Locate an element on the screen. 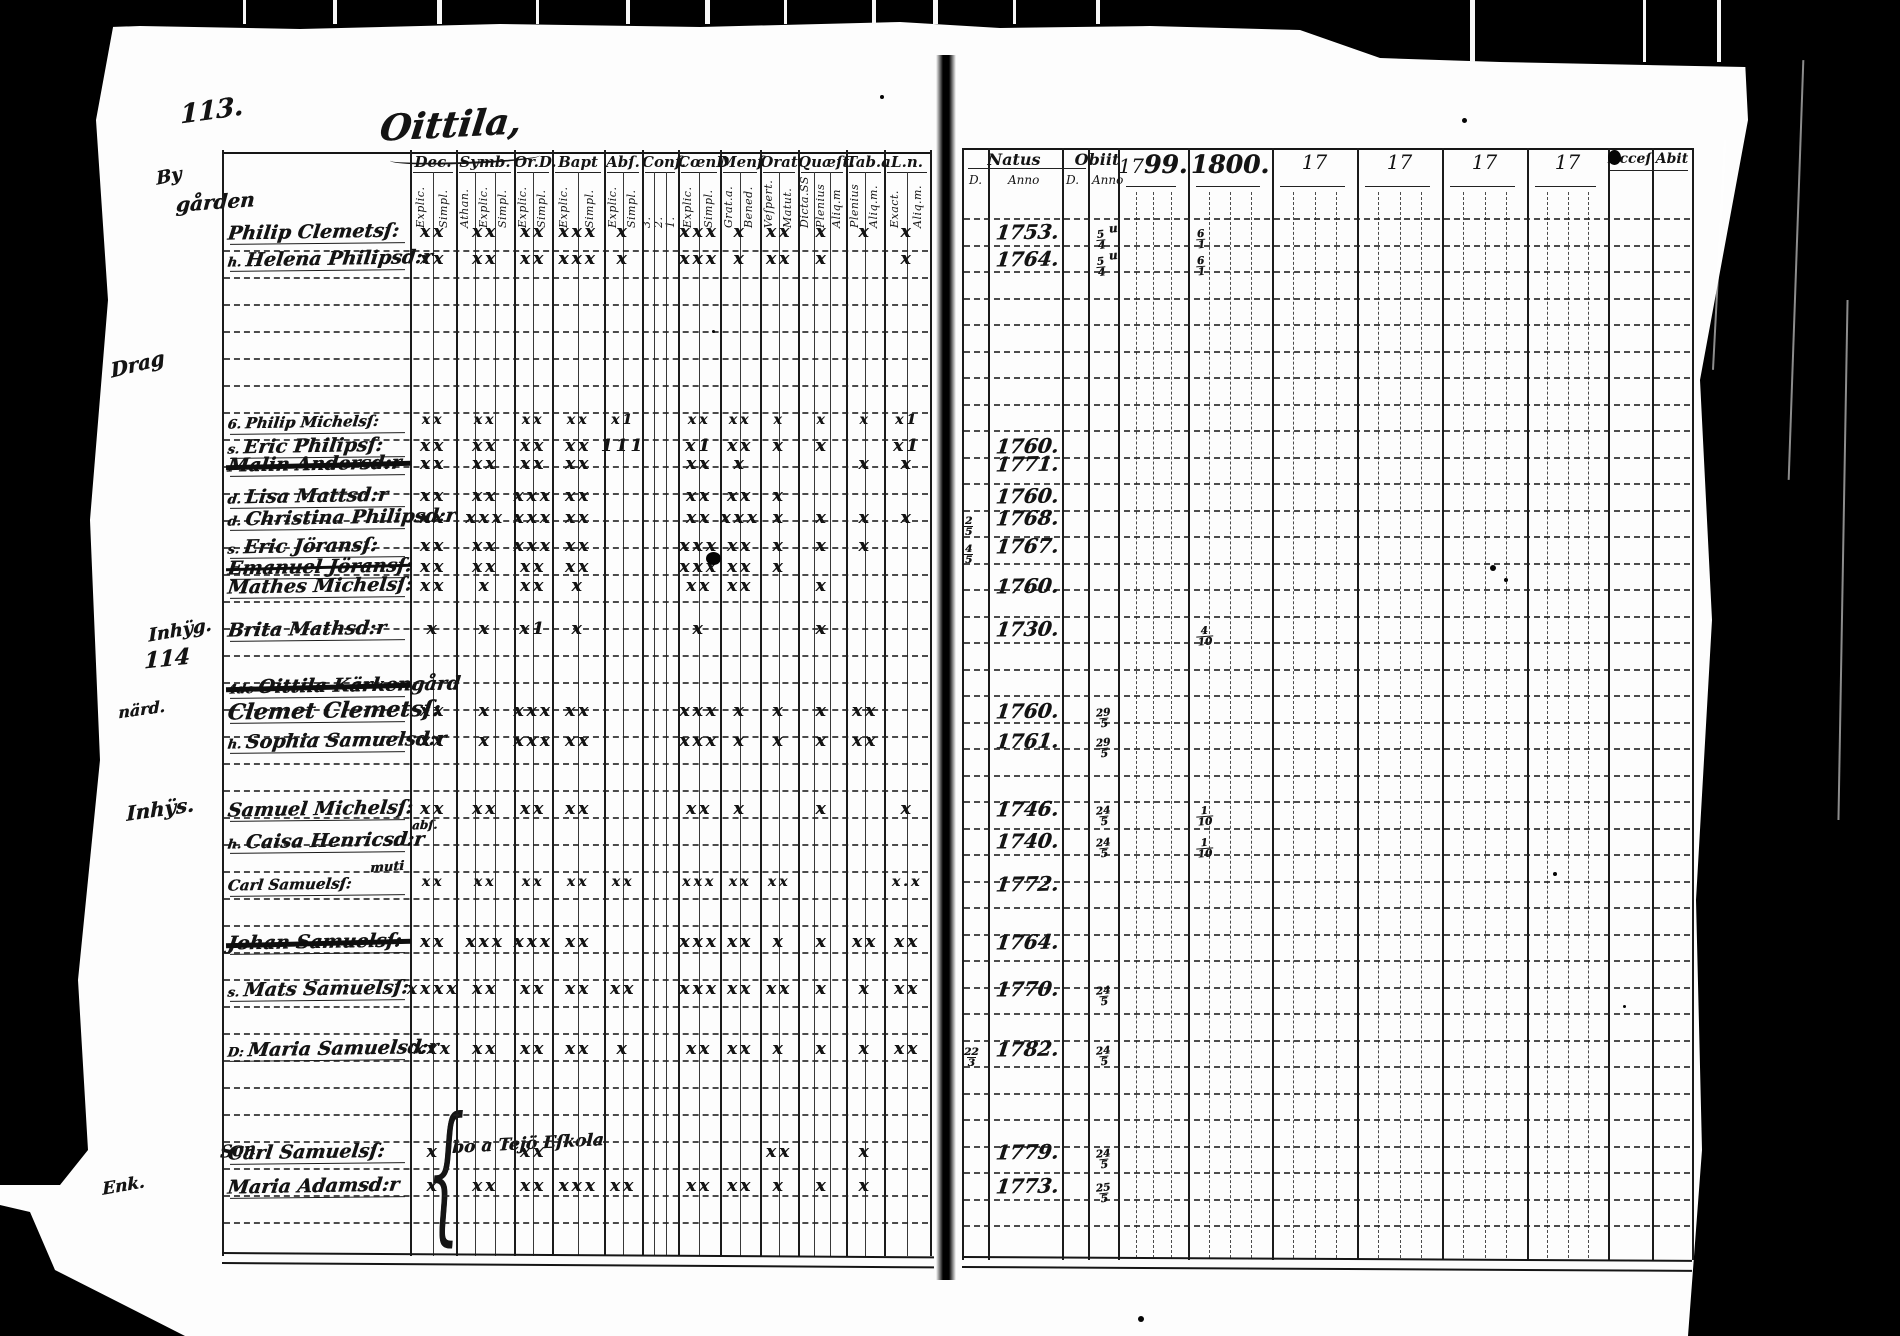  scan-bottom-blob is located at coordinates (92, 1270).